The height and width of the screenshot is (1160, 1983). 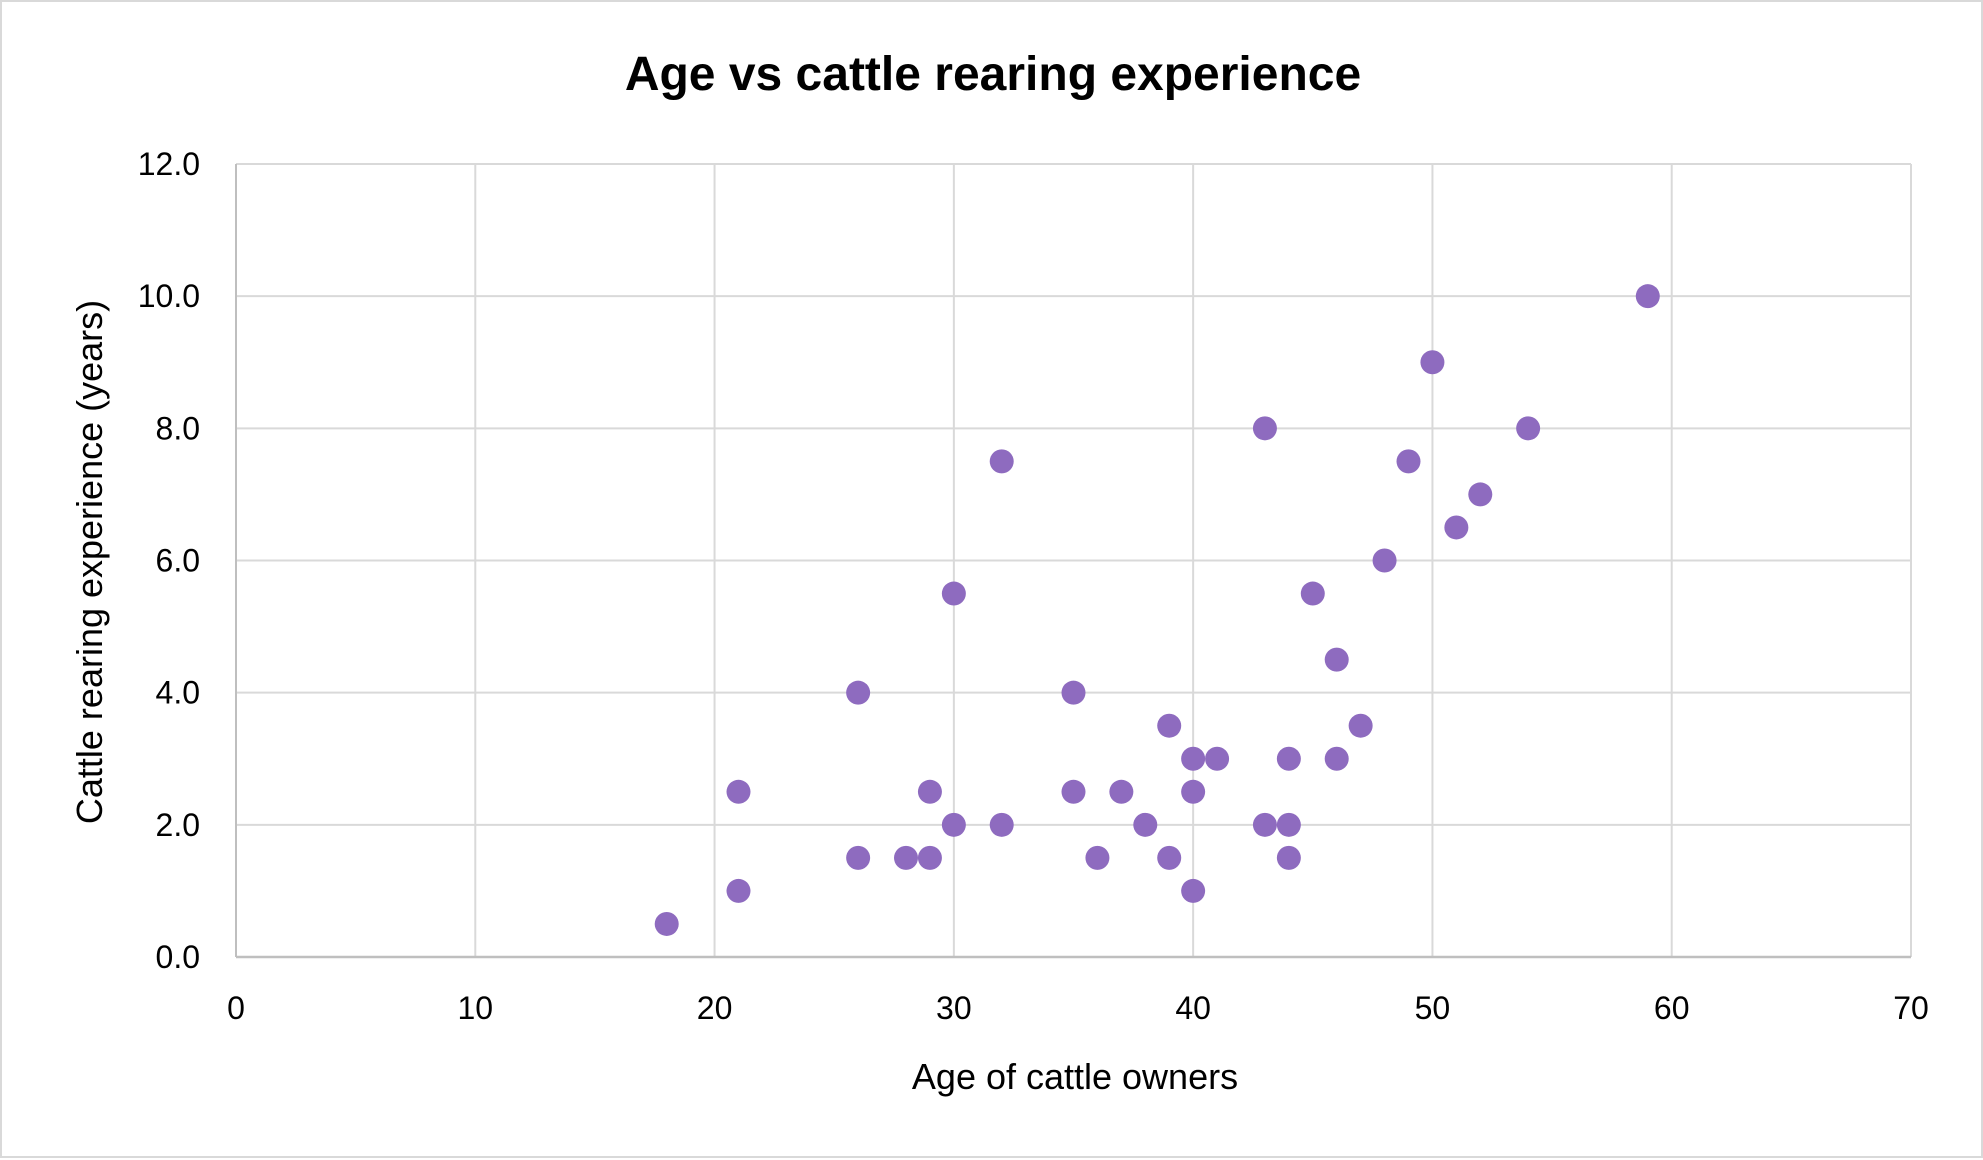 What do you see at coordinates (1193, 1008) in the screenshot?
I see `x-tick-label: 40` at bounding box center [1193, 1008].